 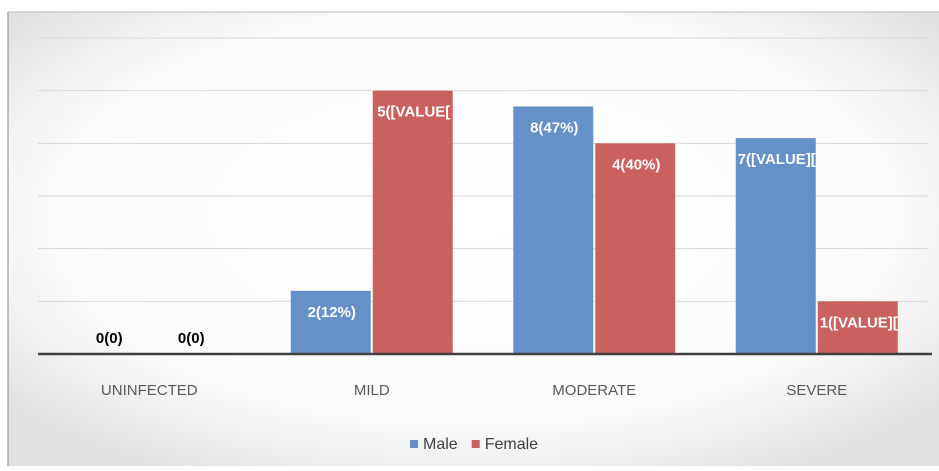 What do you see at coordinates (859, 322) in the screenshot?
I see `data-label: 1([VALUE][` at bounding box center [859, 322].